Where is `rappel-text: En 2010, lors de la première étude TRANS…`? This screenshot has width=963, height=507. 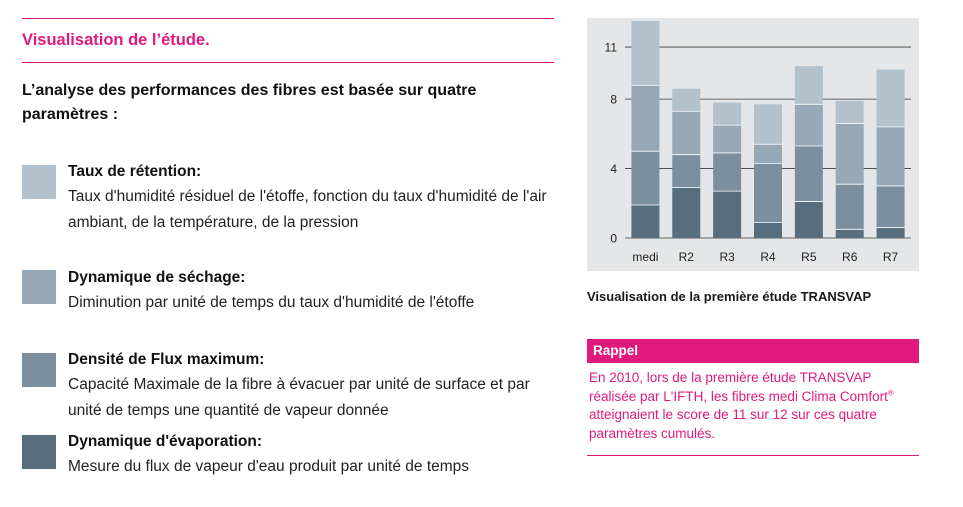
rappel-text: En 2010, lors de la première étude TRANS… is located at coordinates (754, 406).